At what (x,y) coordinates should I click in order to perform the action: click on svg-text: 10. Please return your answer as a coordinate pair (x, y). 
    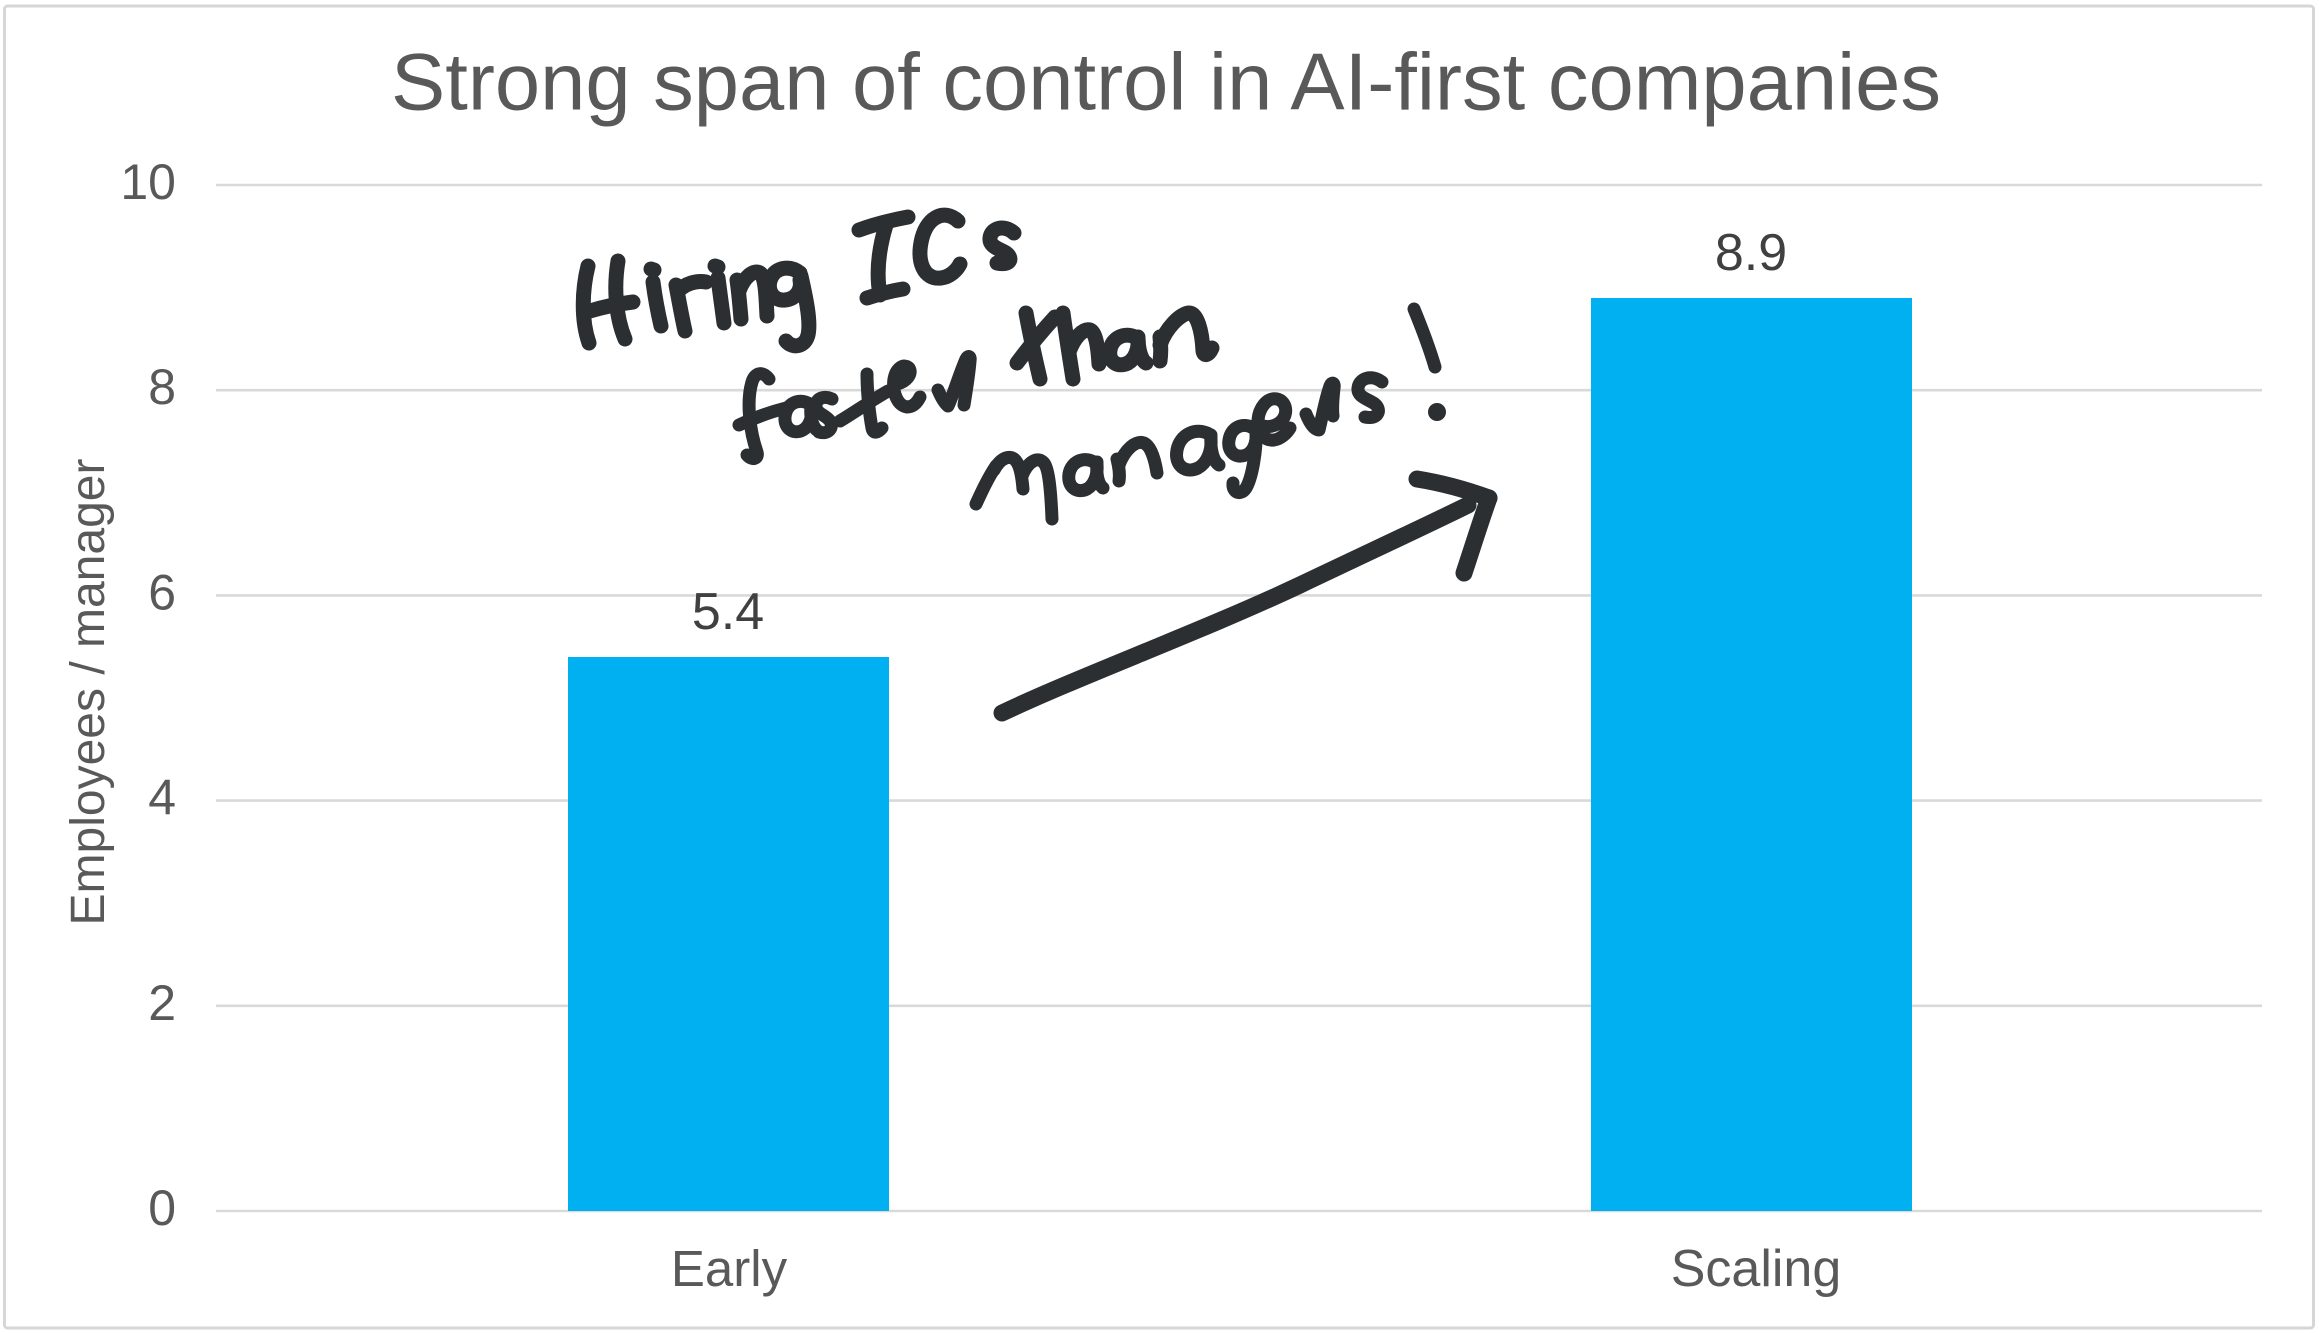
    Looking at the image, I should click on (148, 182).